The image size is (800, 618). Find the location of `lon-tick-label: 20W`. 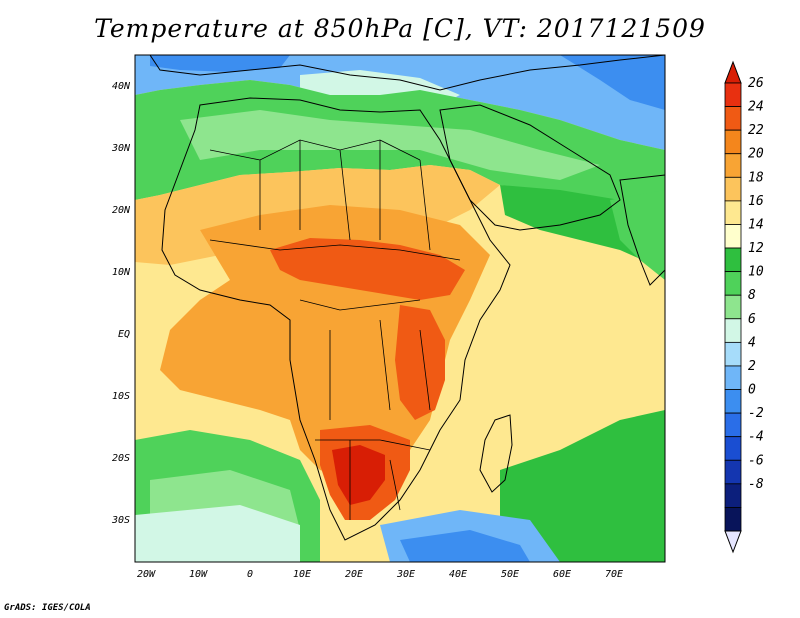

lon-tick-label: 20W is located at coordinates (146, 574).